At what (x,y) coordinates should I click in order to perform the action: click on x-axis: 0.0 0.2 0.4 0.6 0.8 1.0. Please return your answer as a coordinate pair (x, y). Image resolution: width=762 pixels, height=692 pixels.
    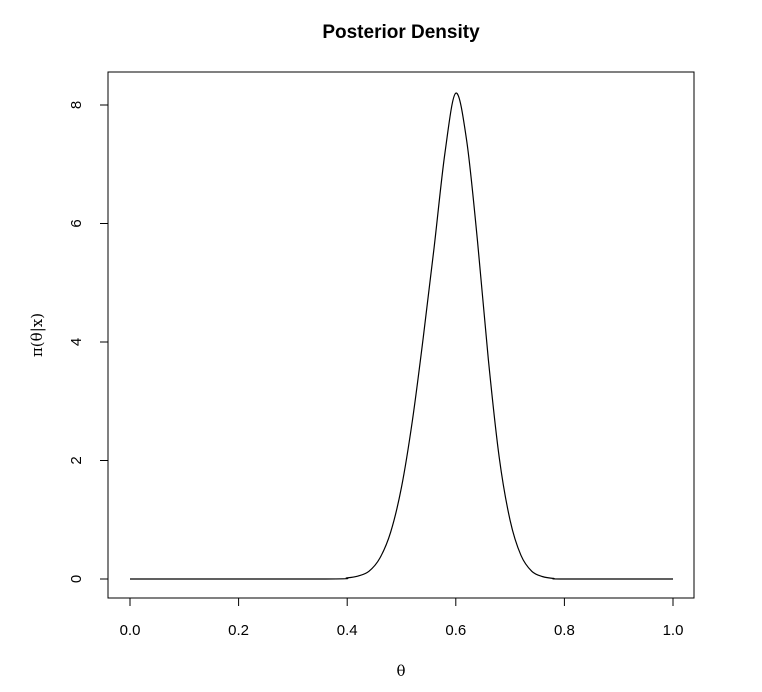
    Looking at the image, I should click on (402, 618).